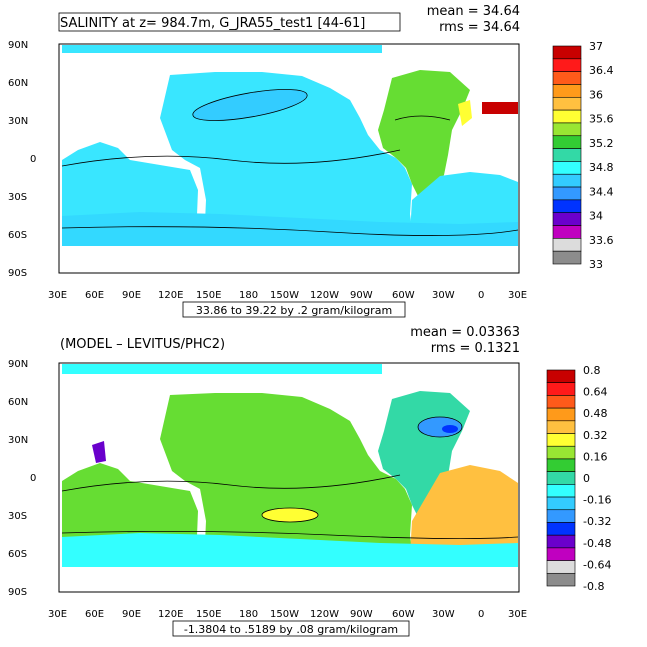  I want to click on colorbar: 37 36.4 36 35.6 35.2 34.8 34.4 34 33.6 33, so click(583, 155).